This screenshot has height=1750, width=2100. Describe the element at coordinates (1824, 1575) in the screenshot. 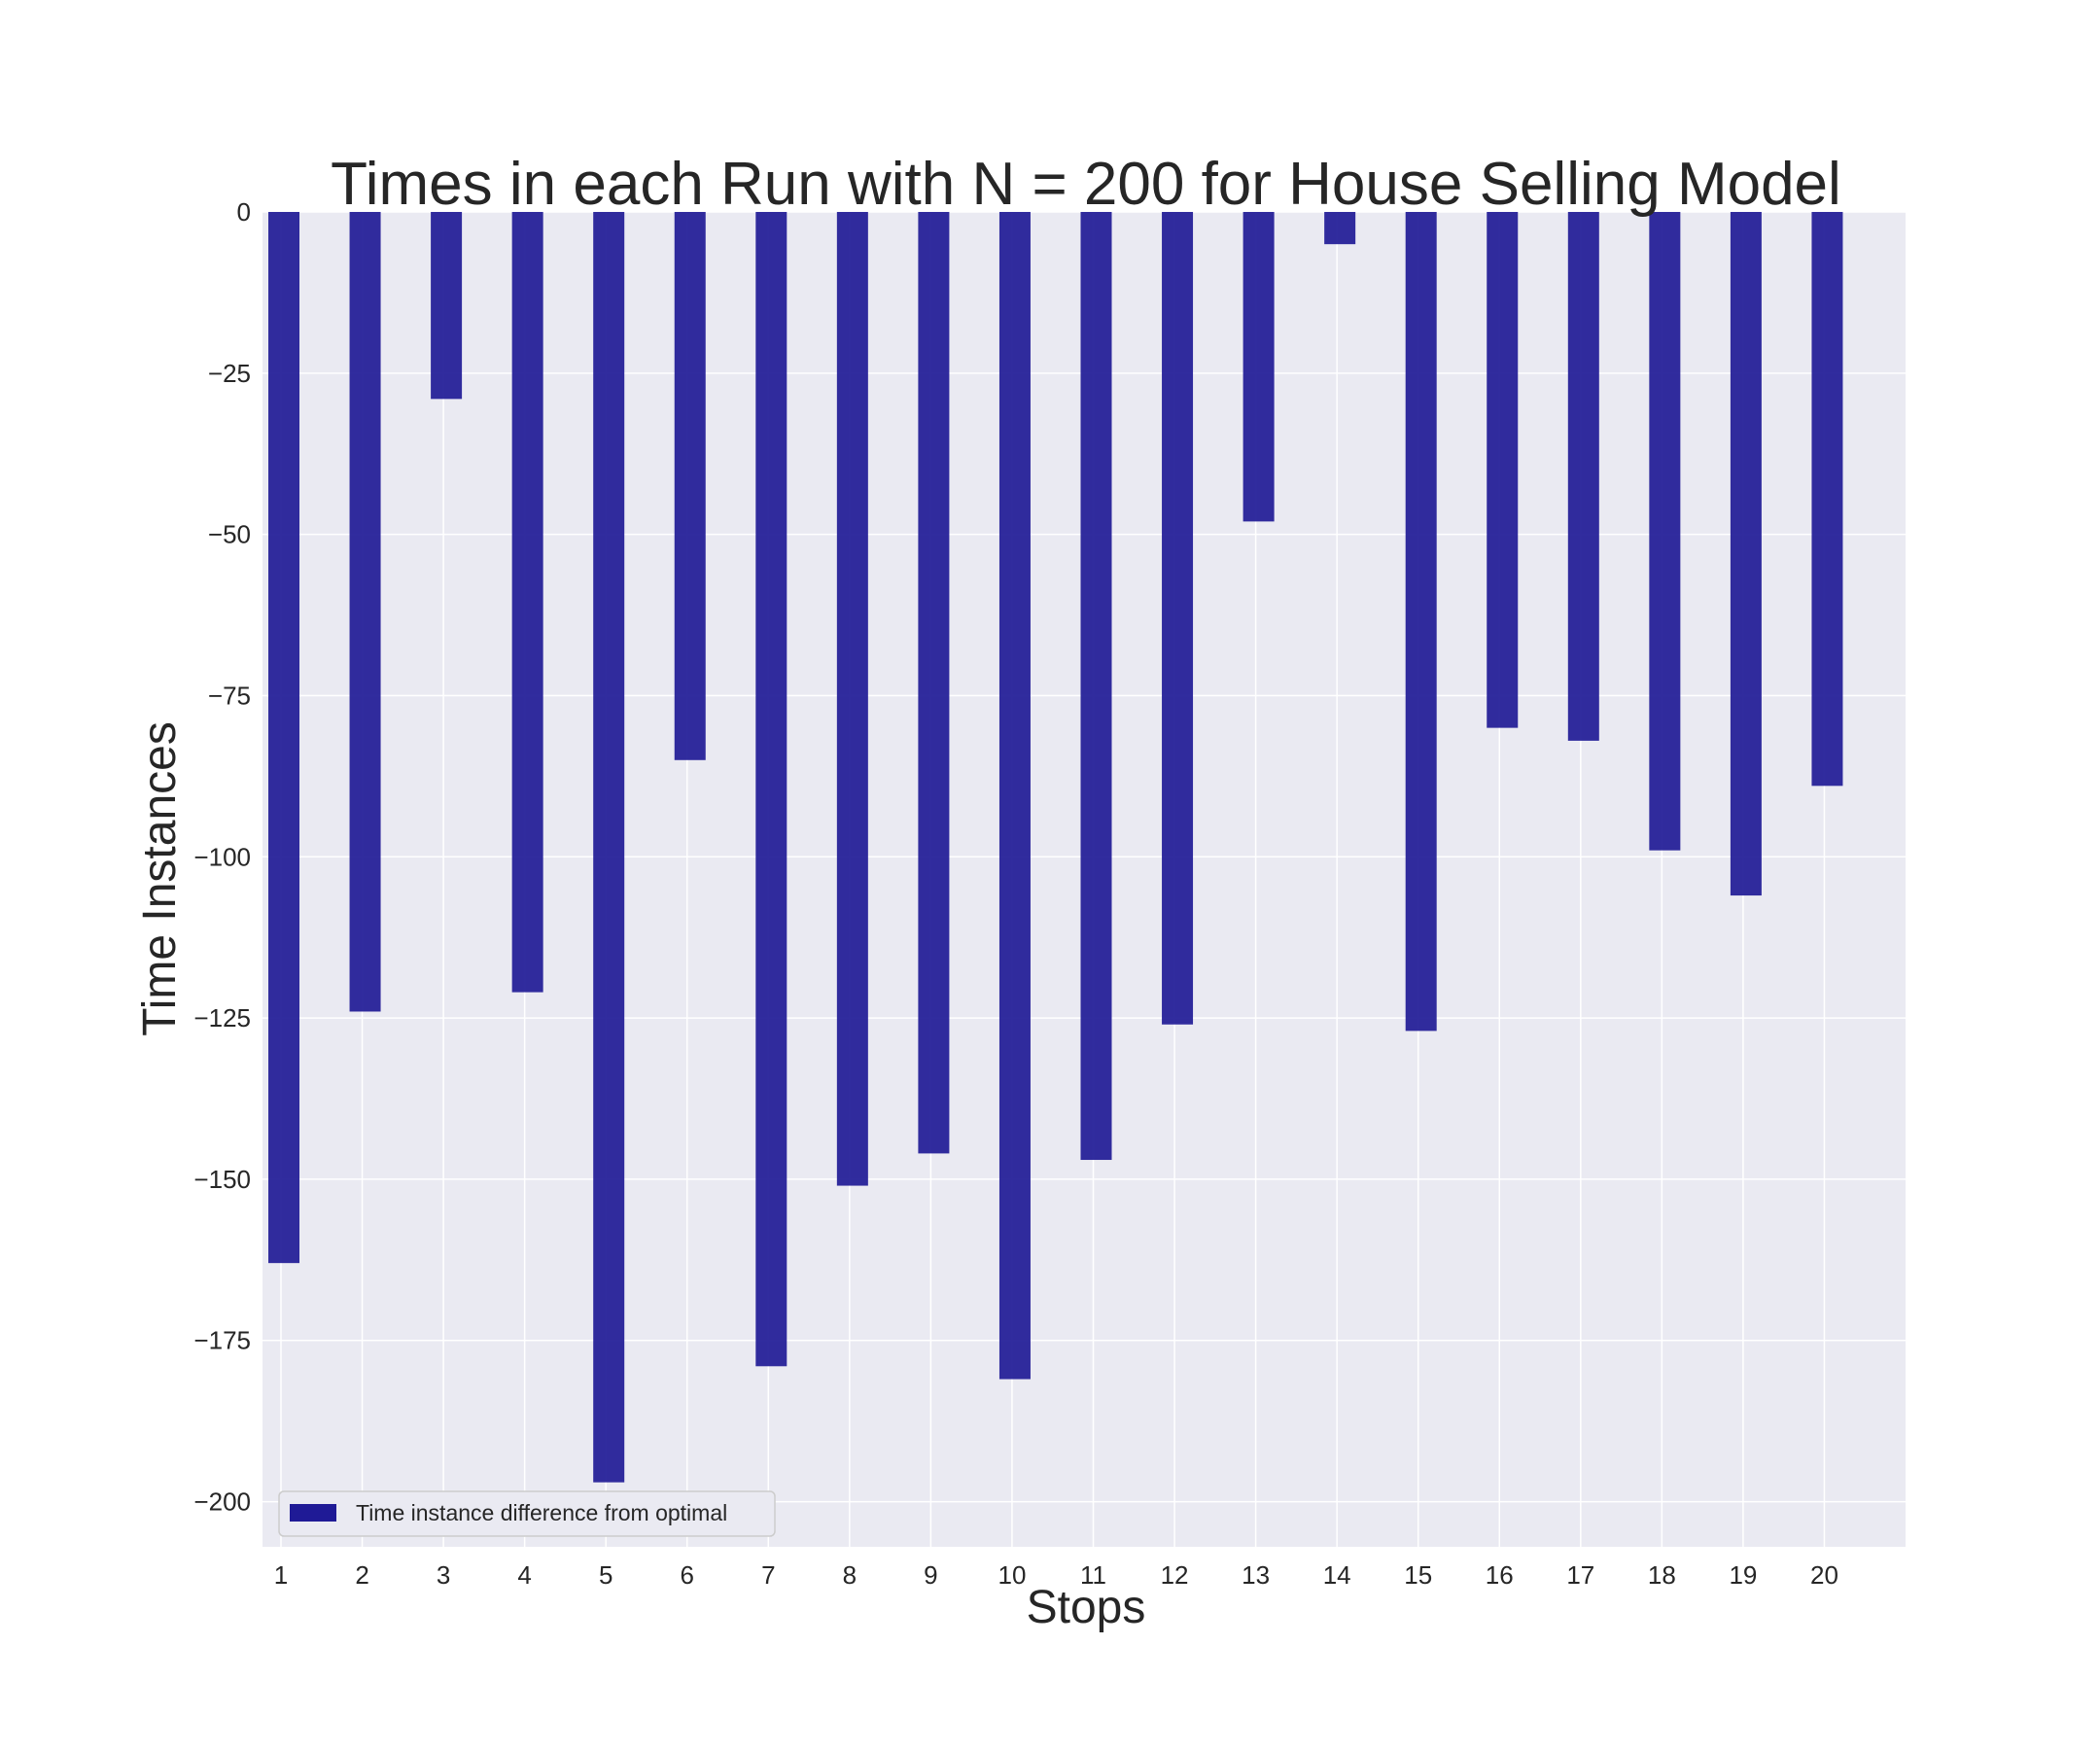

I see `x-tick-label: 20` at that location.